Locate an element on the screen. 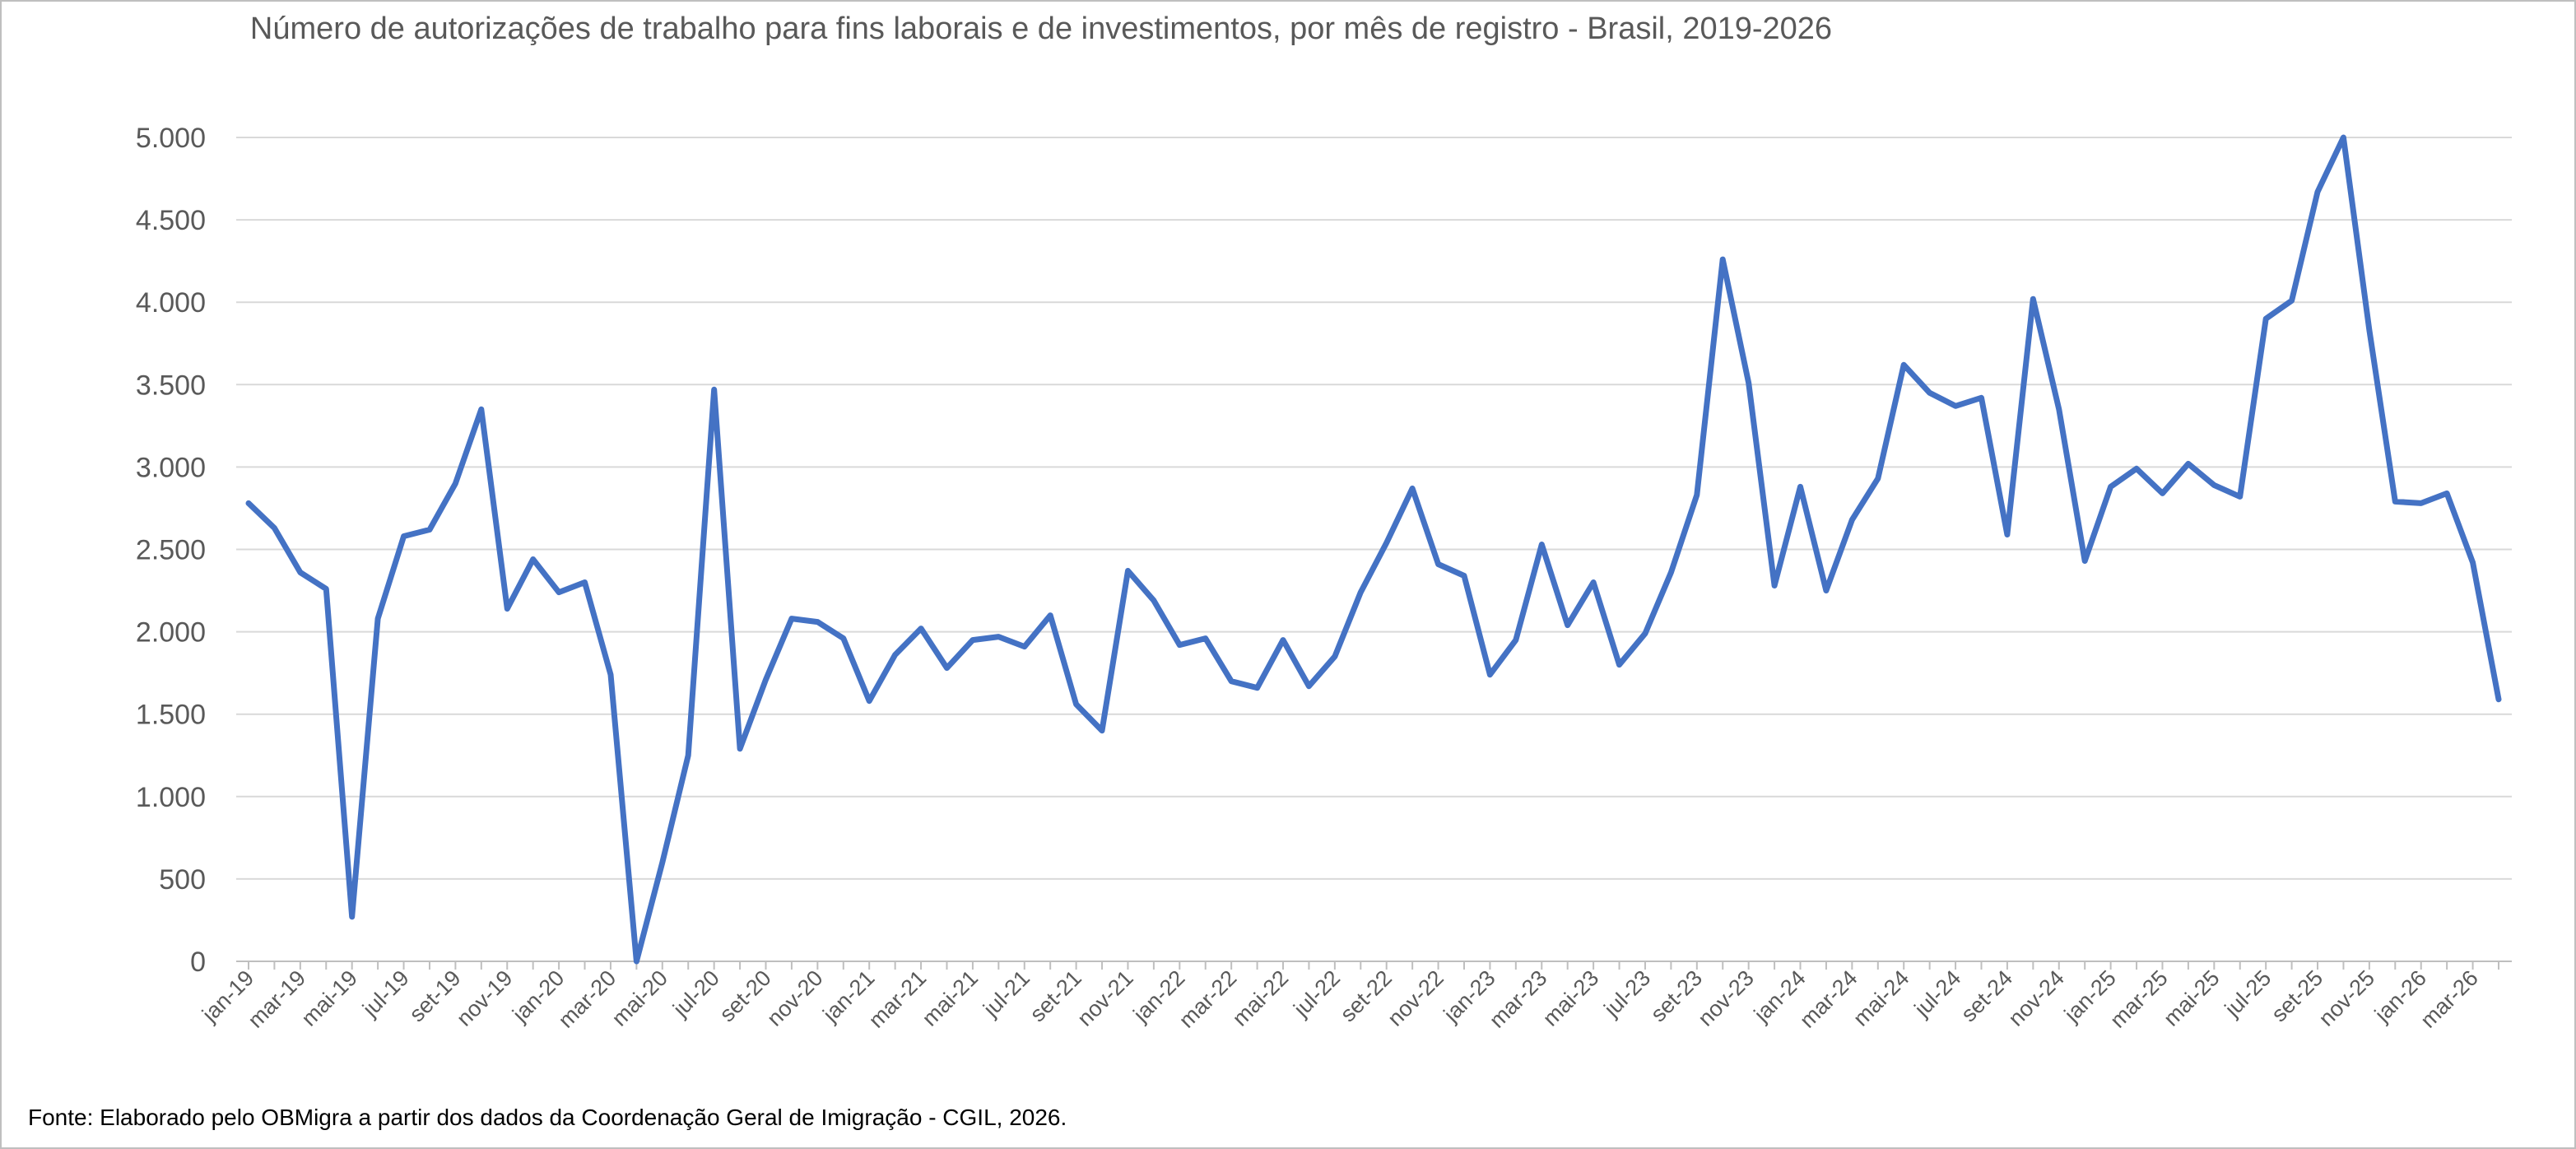 The width and height of the screenshot is (2576, 1149). x-tick-label: nov-22 is located at coordinates (1415, 998).